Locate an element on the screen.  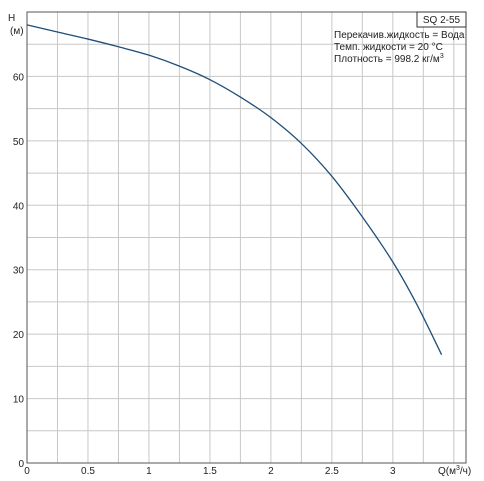
info-line-text: Плотность = 998.2 кг/м is located at coordinates (387, 59).